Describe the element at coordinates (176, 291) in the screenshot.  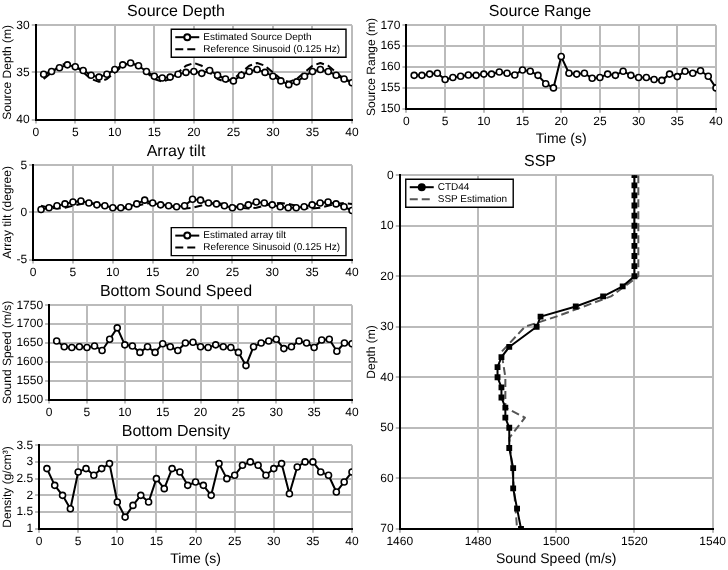
I see `chart-title: Bottom Sound Speed` at that location.